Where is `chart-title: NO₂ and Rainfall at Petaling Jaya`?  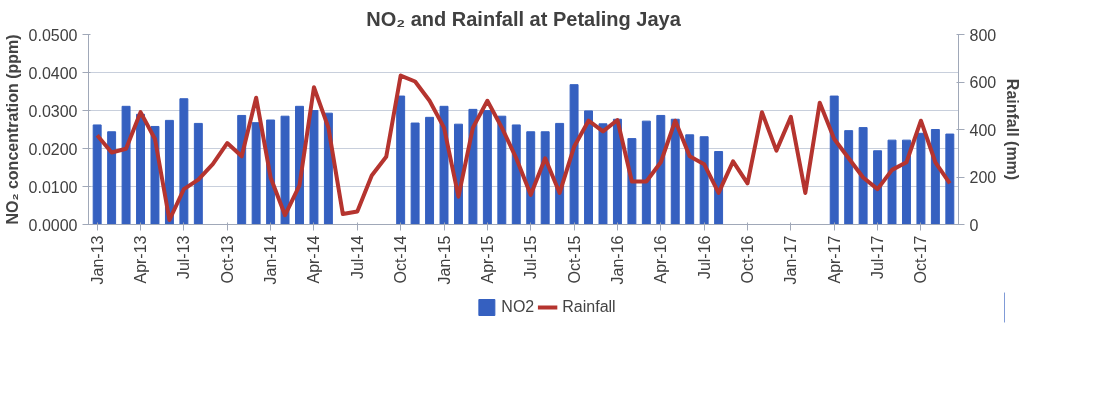 chart-title: NO₂ and Rainfall at Petaling Jaya is located at coordinates (524, 18).